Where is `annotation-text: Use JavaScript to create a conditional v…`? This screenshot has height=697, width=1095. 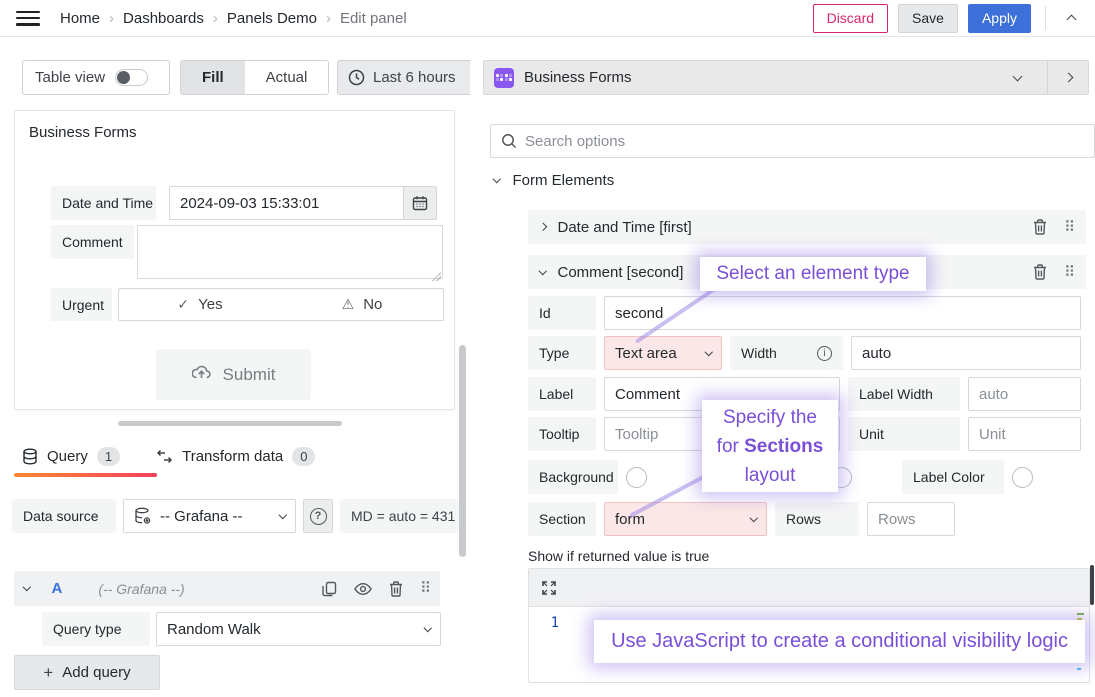
annotation-text: Use JavaScript to create a conditional v… is located at coordinates (839, 641).